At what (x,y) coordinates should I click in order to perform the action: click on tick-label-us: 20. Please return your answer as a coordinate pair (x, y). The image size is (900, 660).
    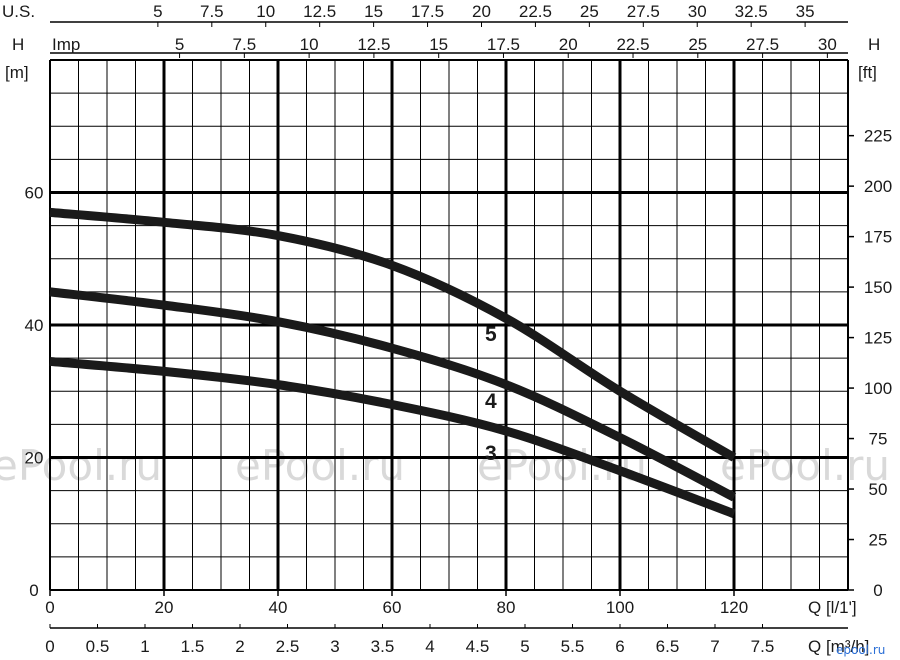
    Looking at the image, I should click on (481, 11).